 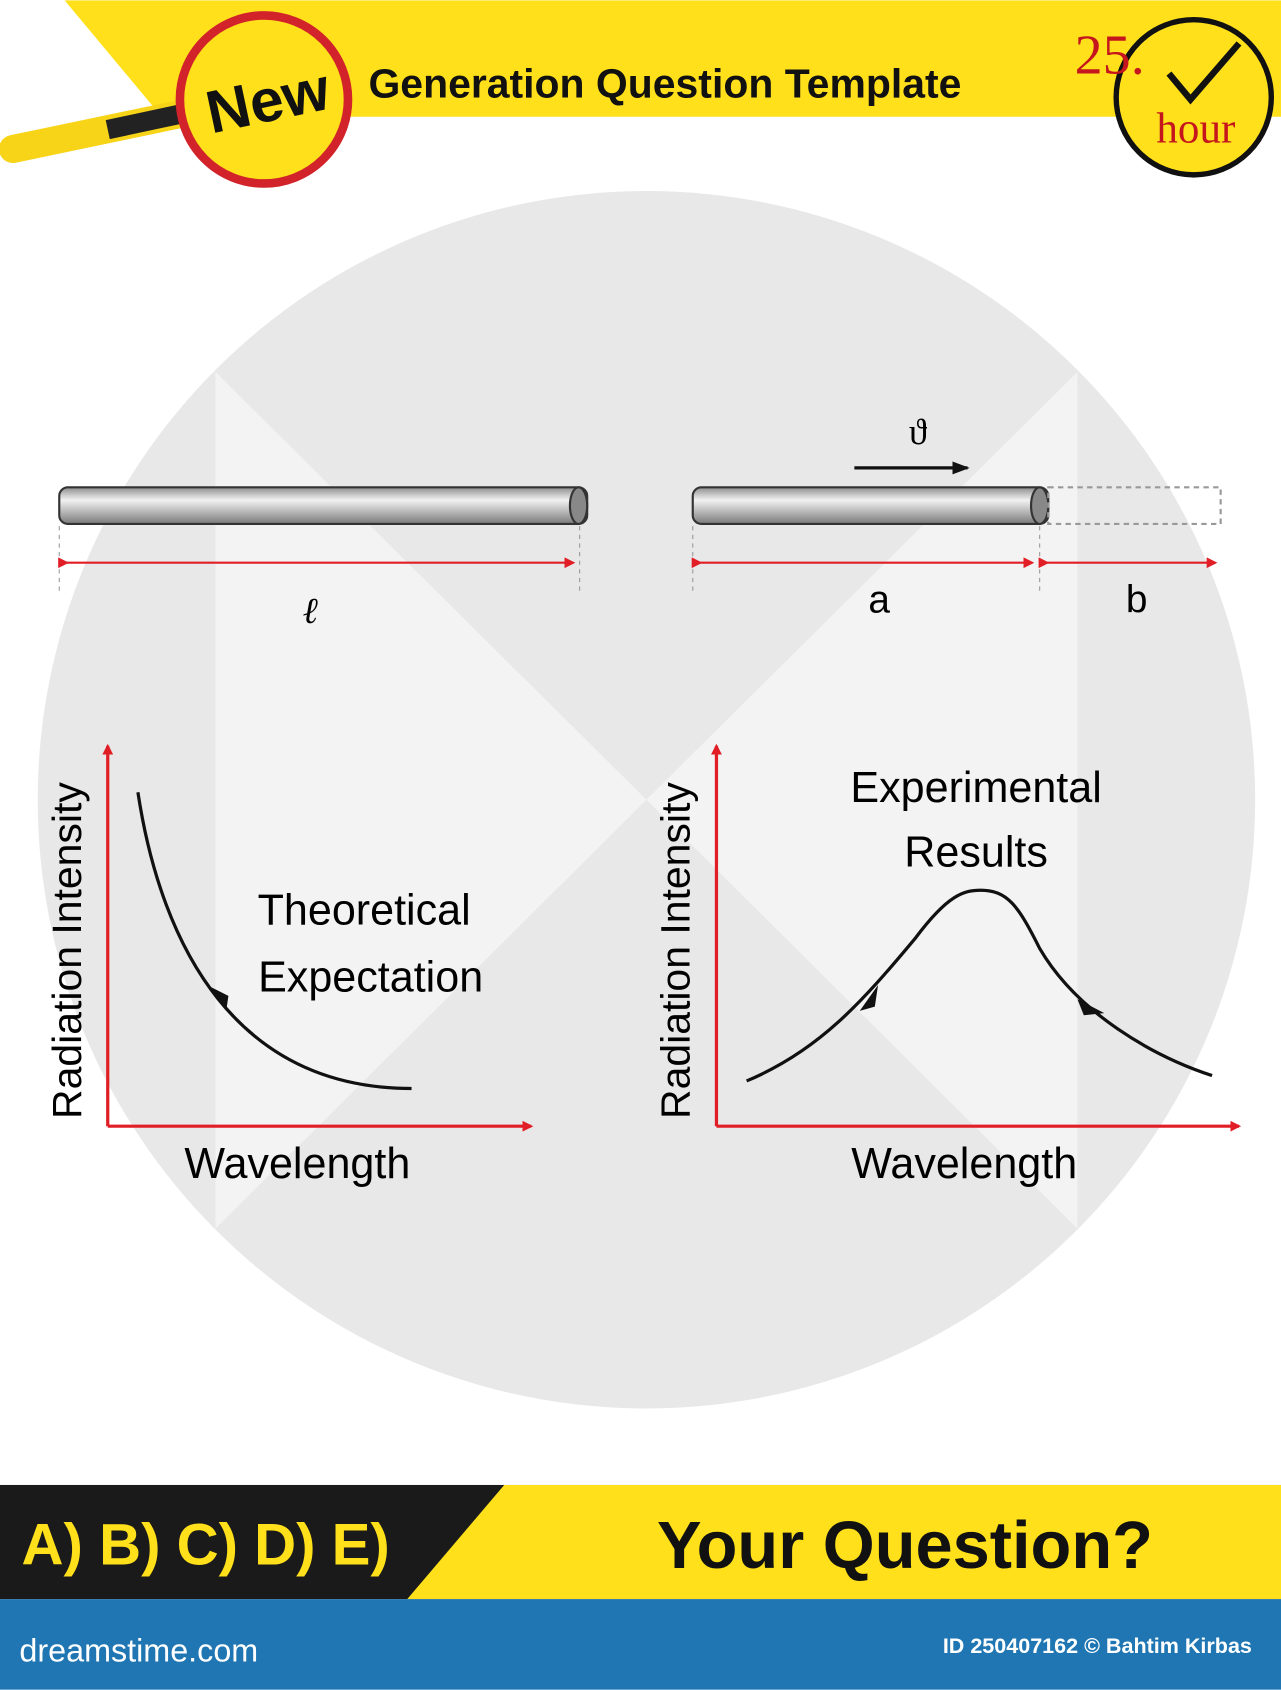 I want to click on header-title: Generation Question Template, so click(x=664, y=83).